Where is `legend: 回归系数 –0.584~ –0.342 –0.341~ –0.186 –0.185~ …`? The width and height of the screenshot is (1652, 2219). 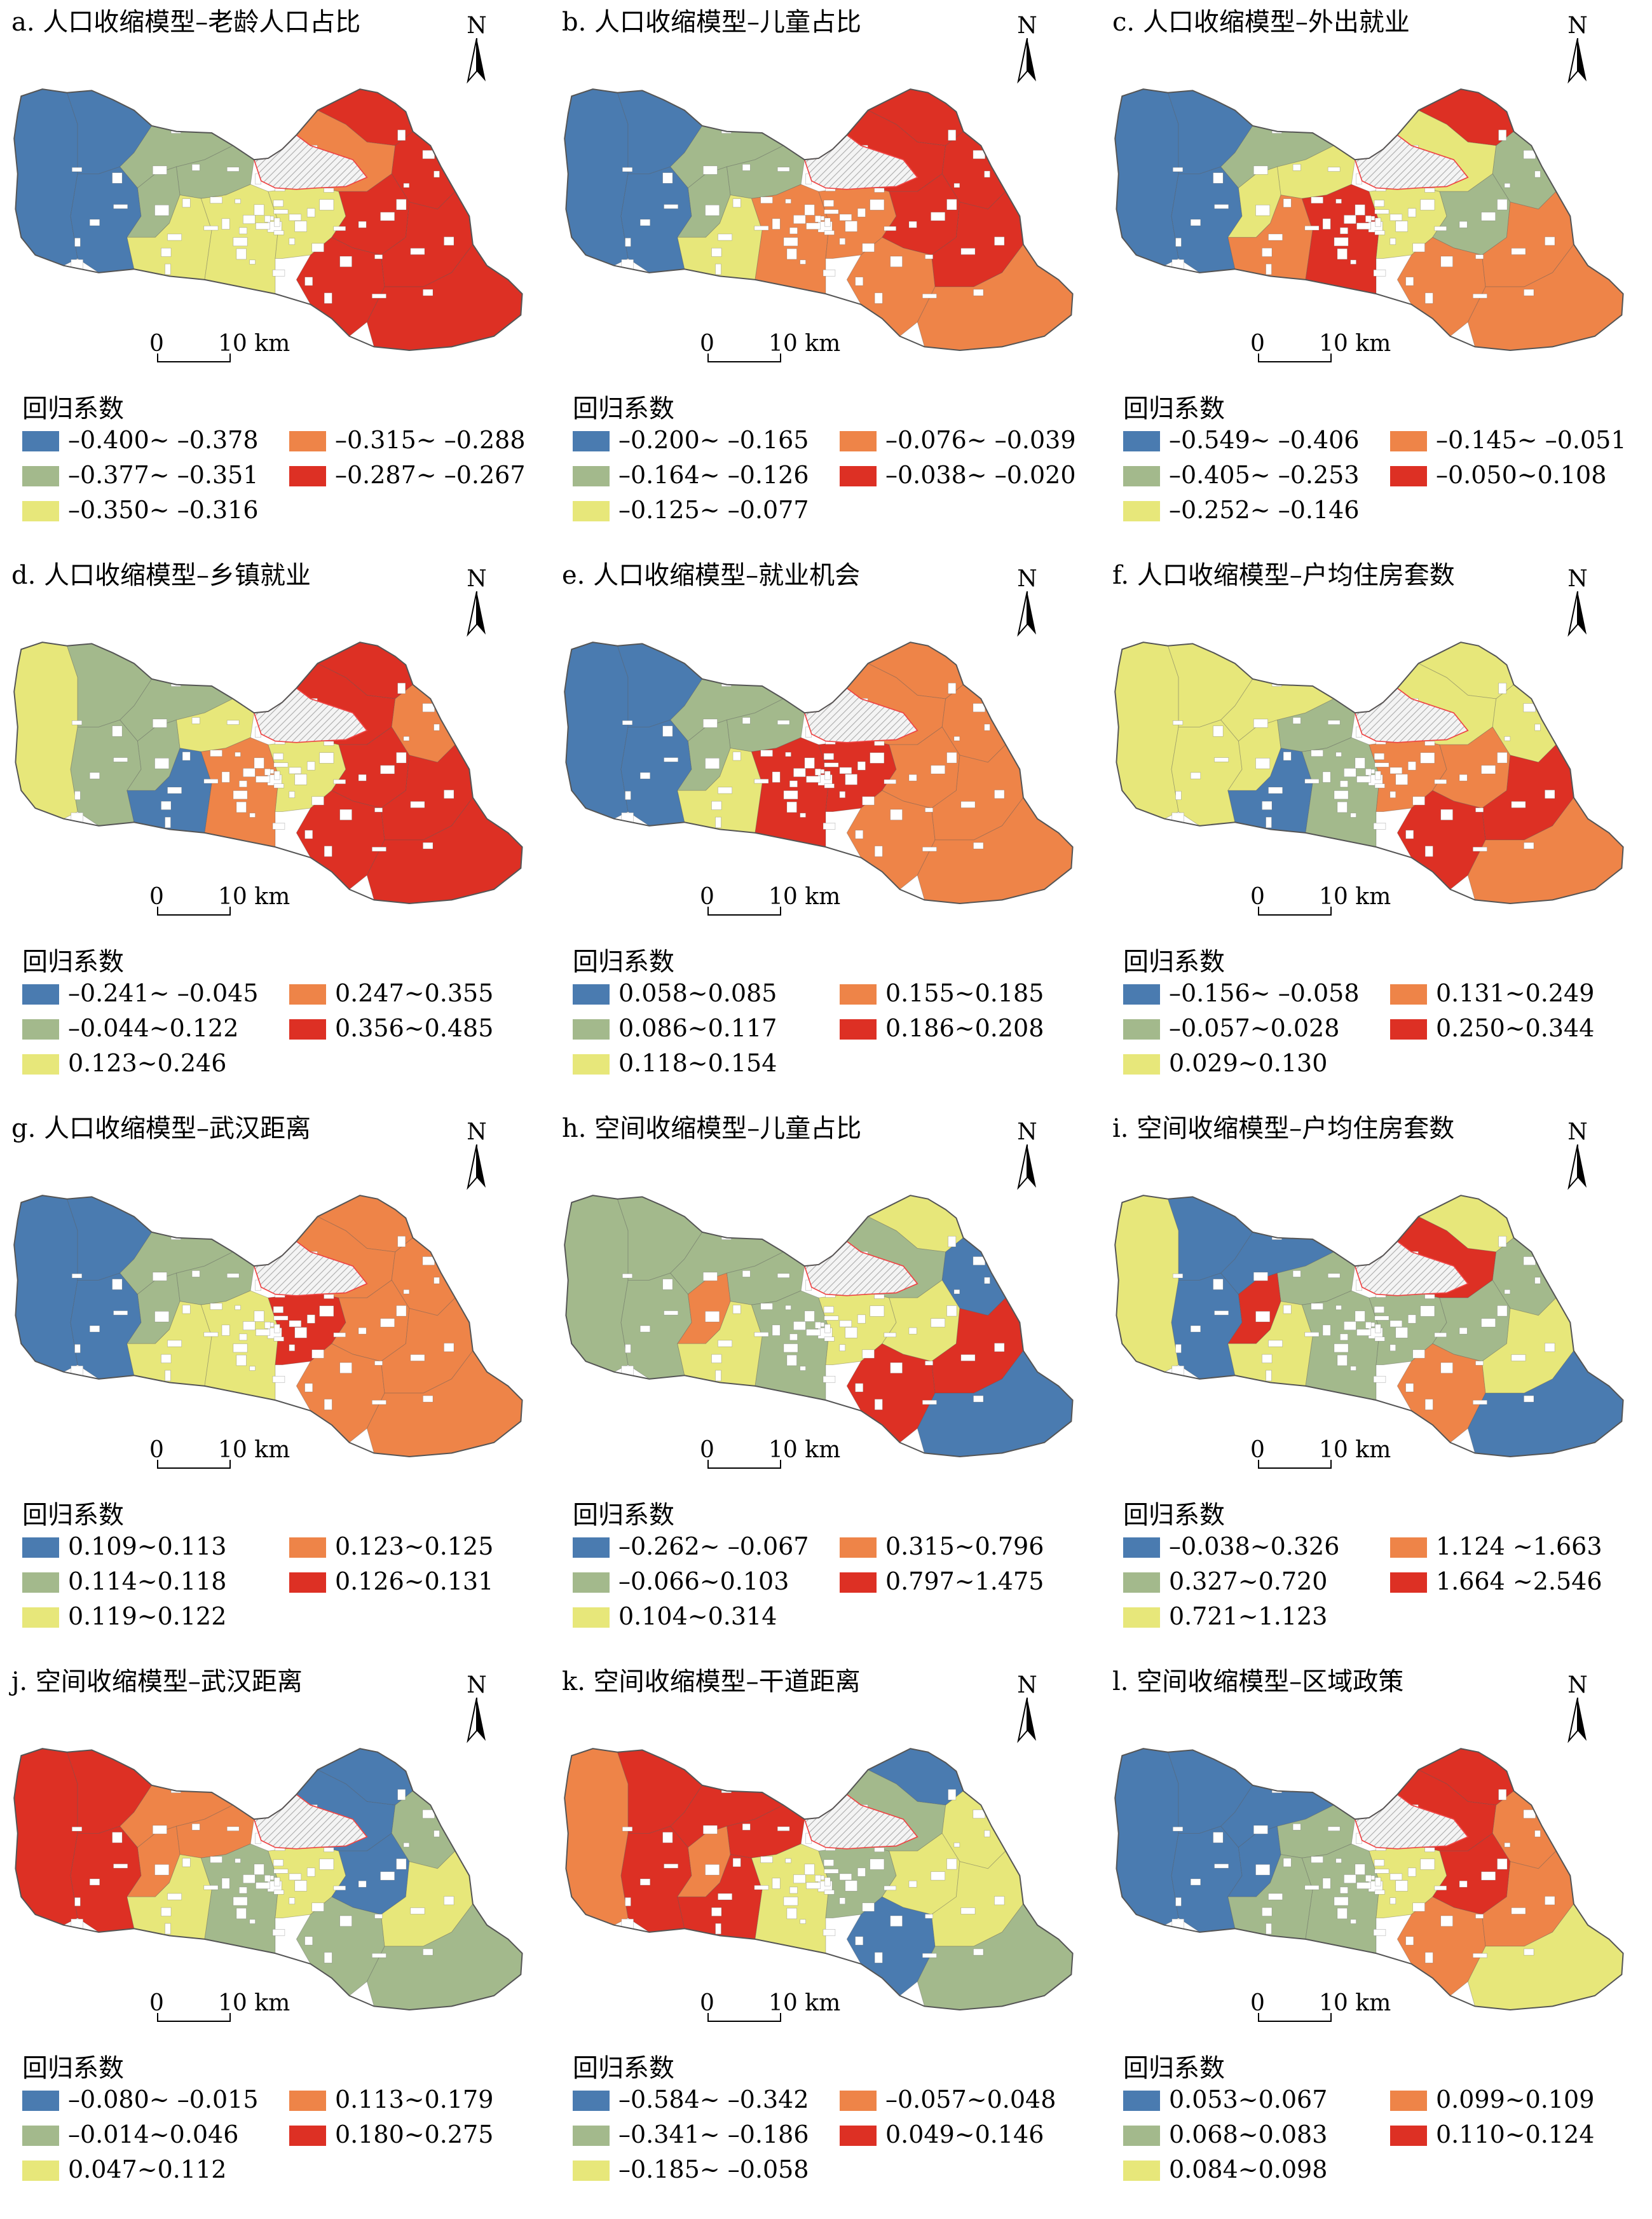
legend: 回归系数 –0.584~ –0.342 –0.341~ –0.186 –0.185~ … is located at coordinates (830, 2124).